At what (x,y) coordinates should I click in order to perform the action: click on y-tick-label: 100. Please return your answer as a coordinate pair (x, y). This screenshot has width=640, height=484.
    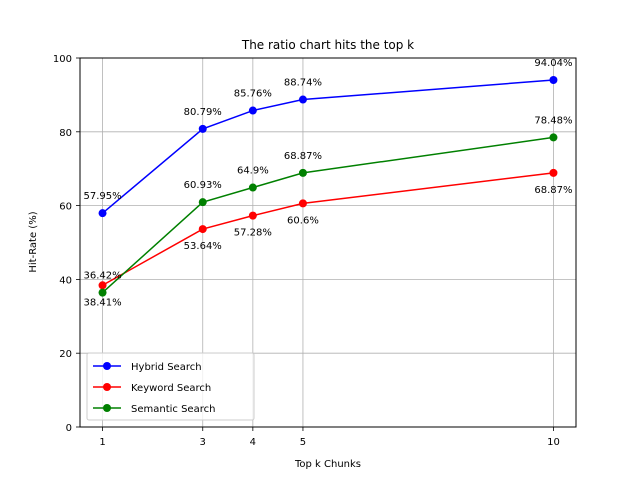
    Looking at the image, I should click on (62, 59).